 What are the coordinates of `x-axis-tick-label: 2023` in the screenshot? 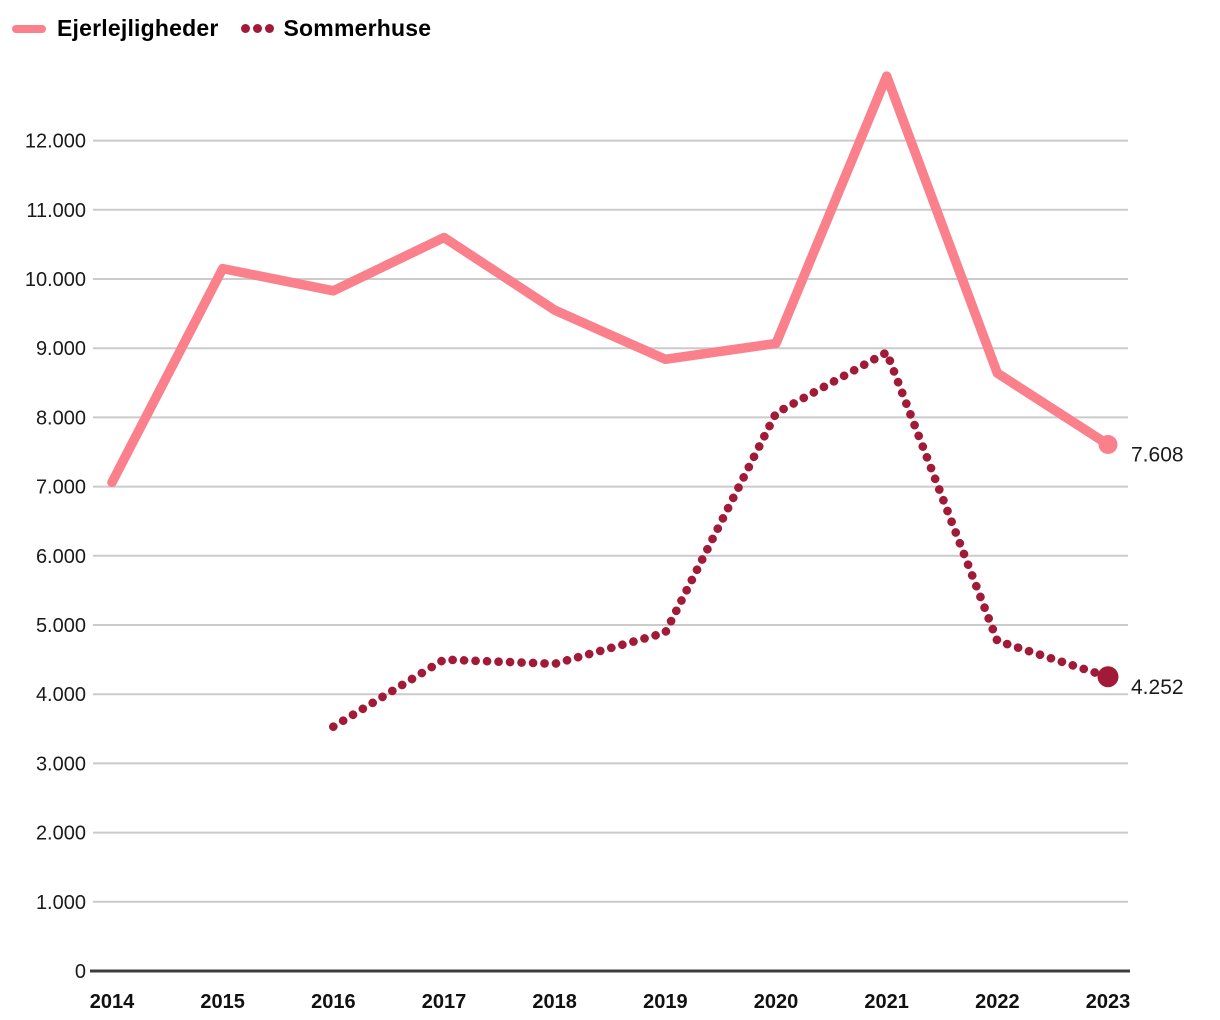 It's located at (1108, 1002).